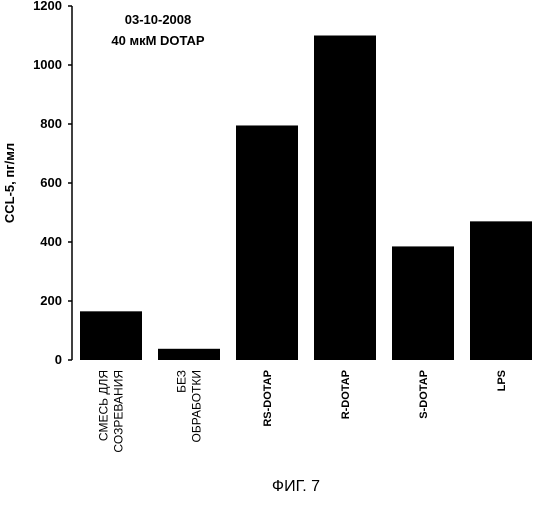  What do you see at coordinates (9, 183) in the screenshot?
I see `y-axis-label: CCL-5, пг/мл` at bounding box center [9, 183].